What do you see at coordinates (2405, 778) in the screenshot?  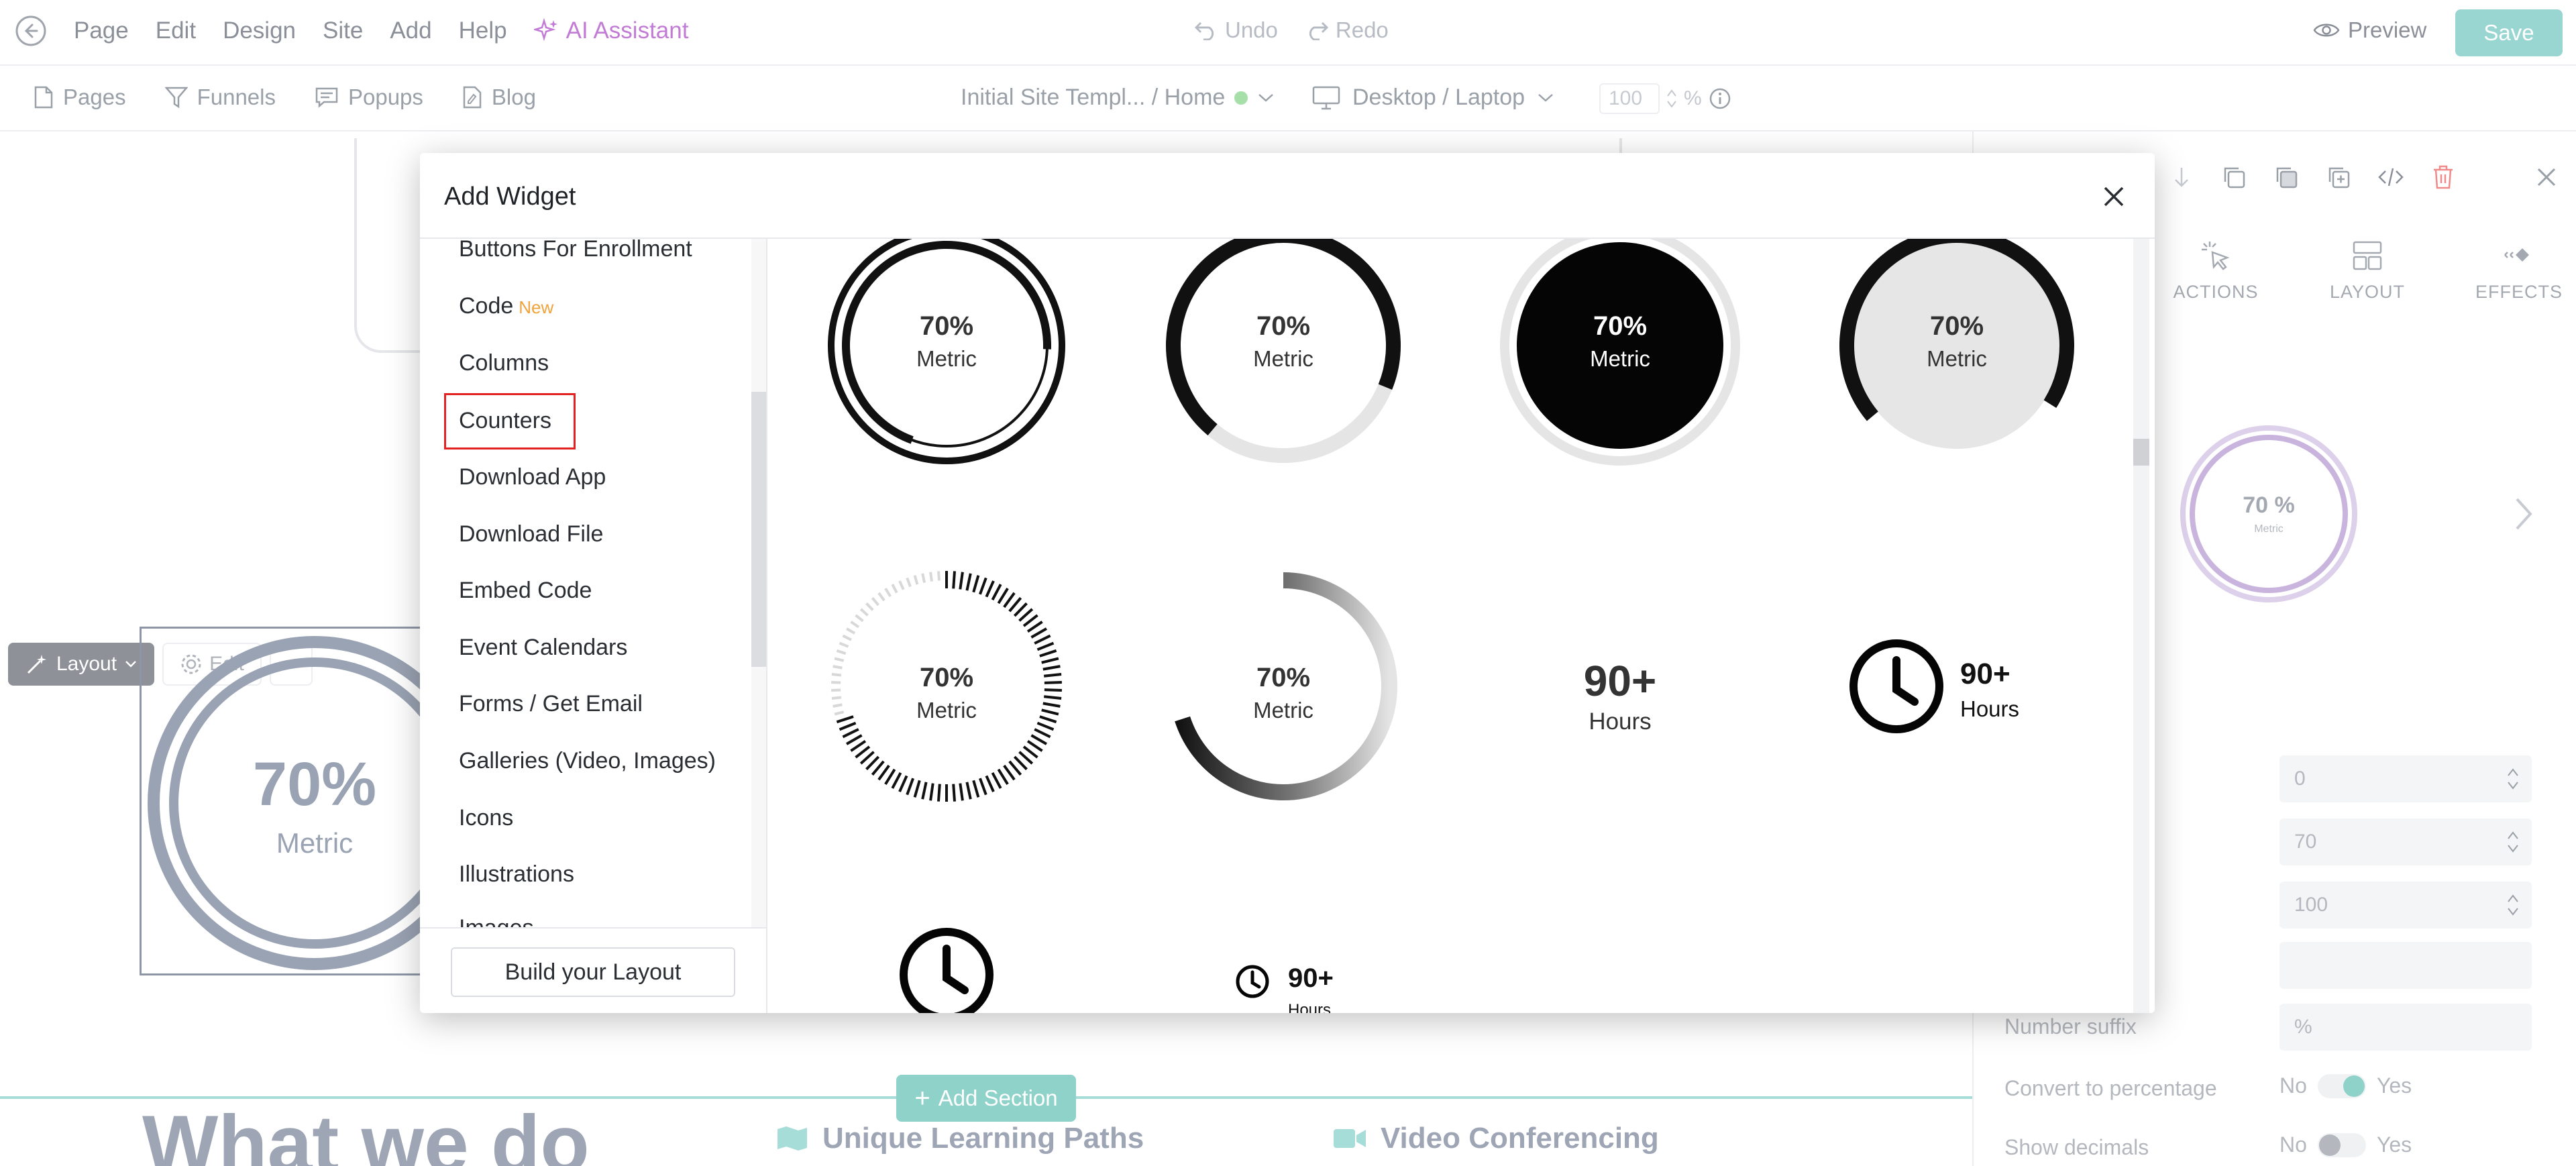 I see `start-value-input: 0` at bounding box center [2405, 778].